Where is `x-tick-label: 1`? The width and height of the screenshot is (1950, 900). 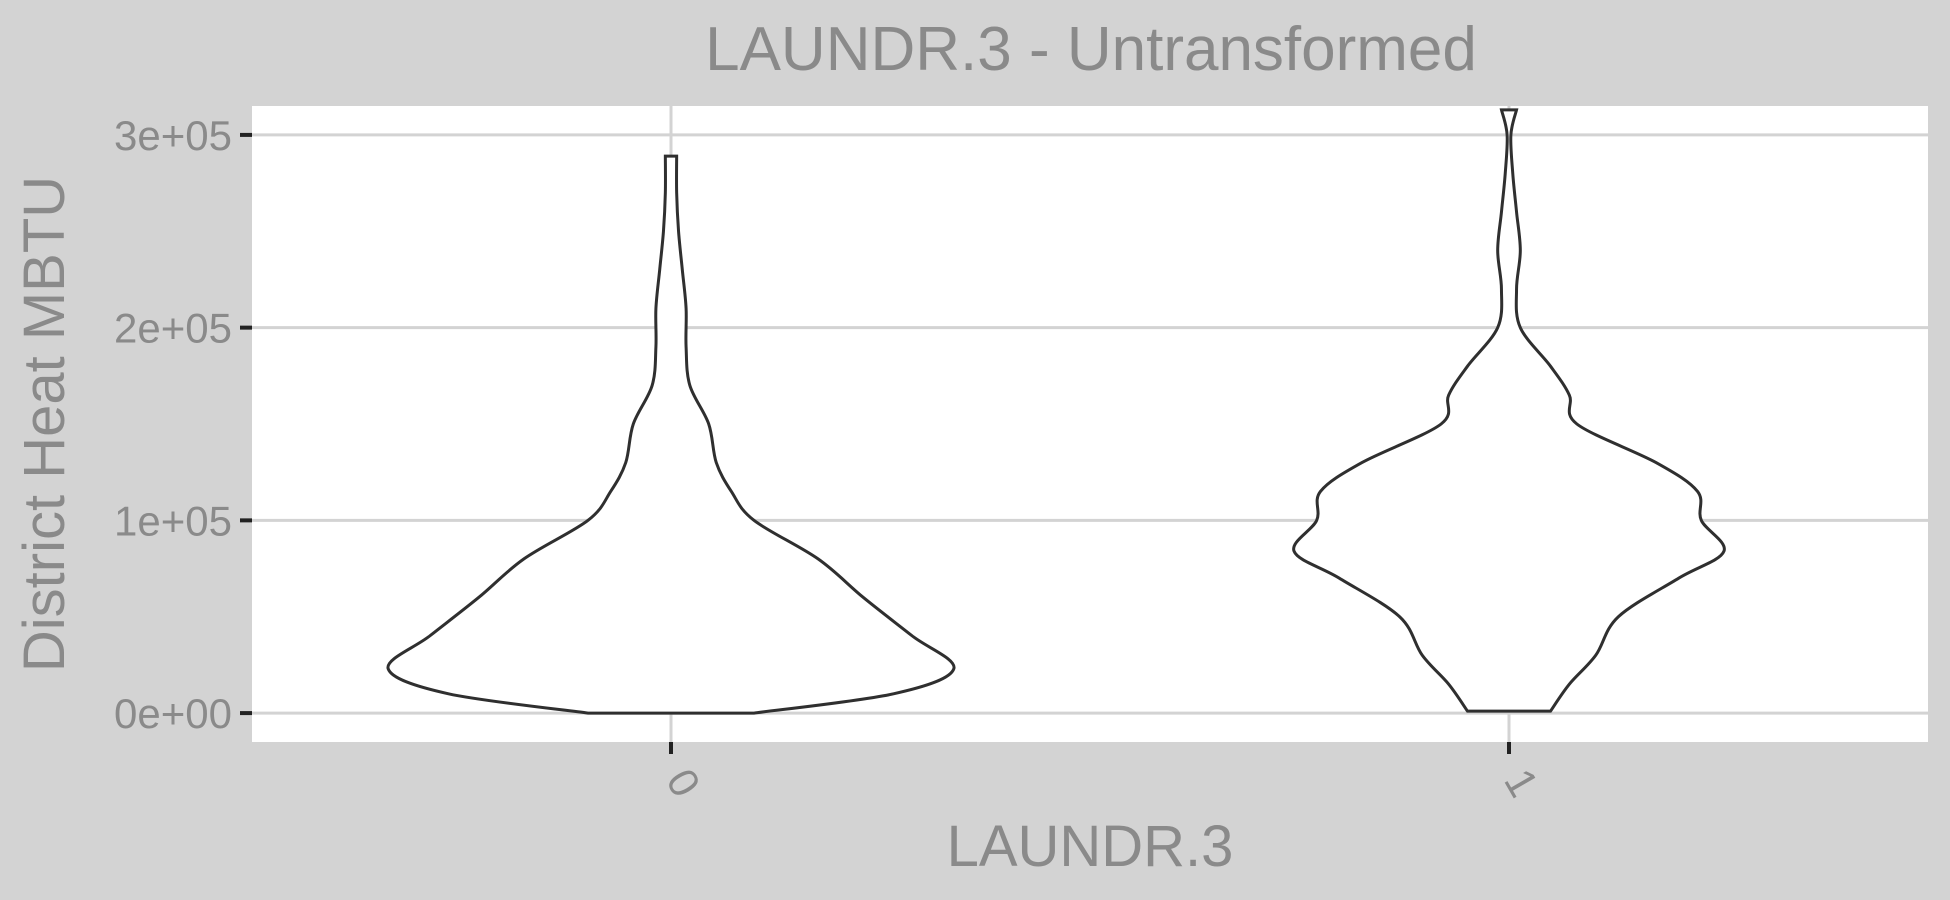
x-tick-label: 1 is located at coordinates (1521, 783).